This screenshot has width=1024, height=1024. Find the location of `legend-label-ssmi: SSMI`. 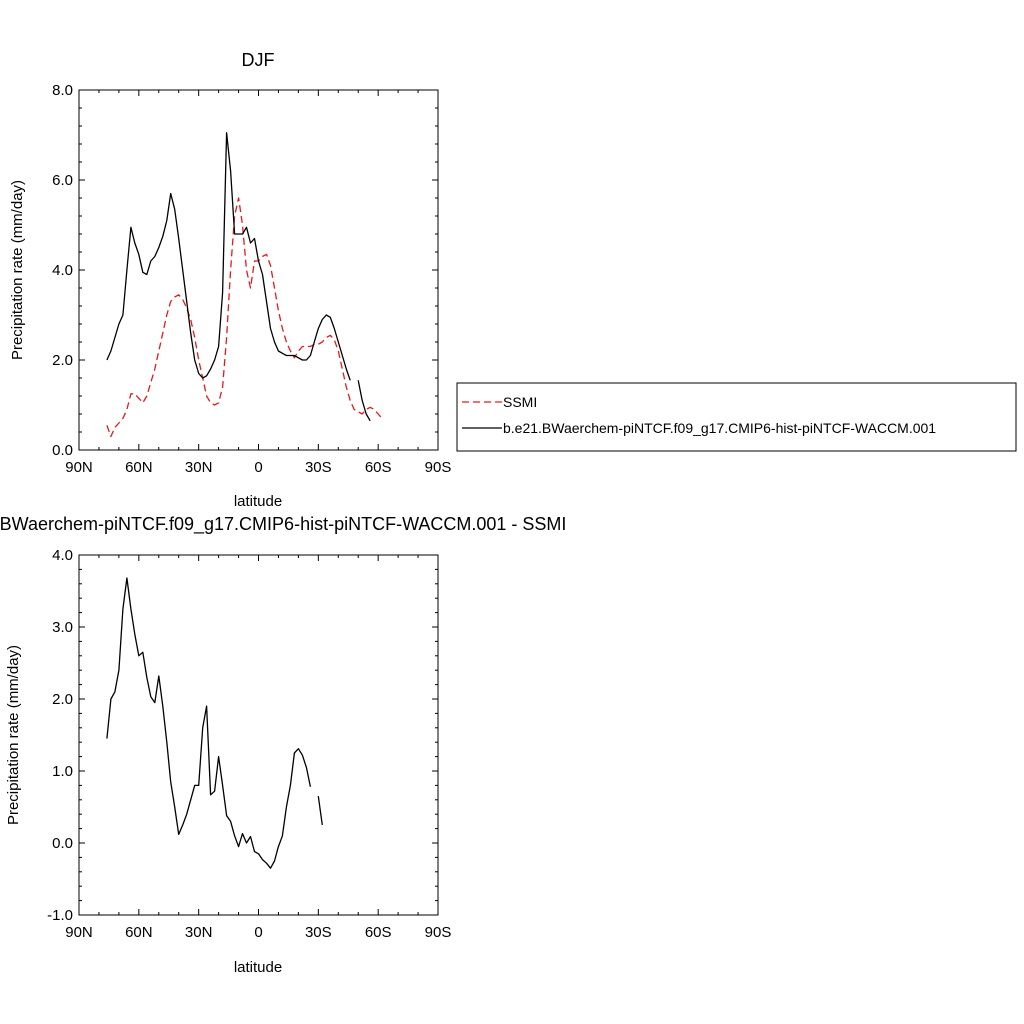

legend-label-ssmi: SSMI is located at coordinates (520, 402).